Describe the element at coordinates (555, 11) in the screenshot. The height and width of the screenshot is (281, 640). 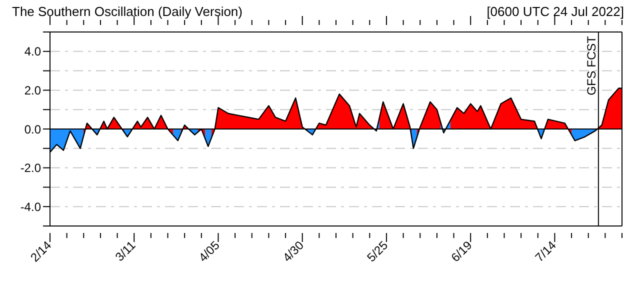
I see `chart-subtitle: [0600 UTC 24 Jul 2022]` at that location.